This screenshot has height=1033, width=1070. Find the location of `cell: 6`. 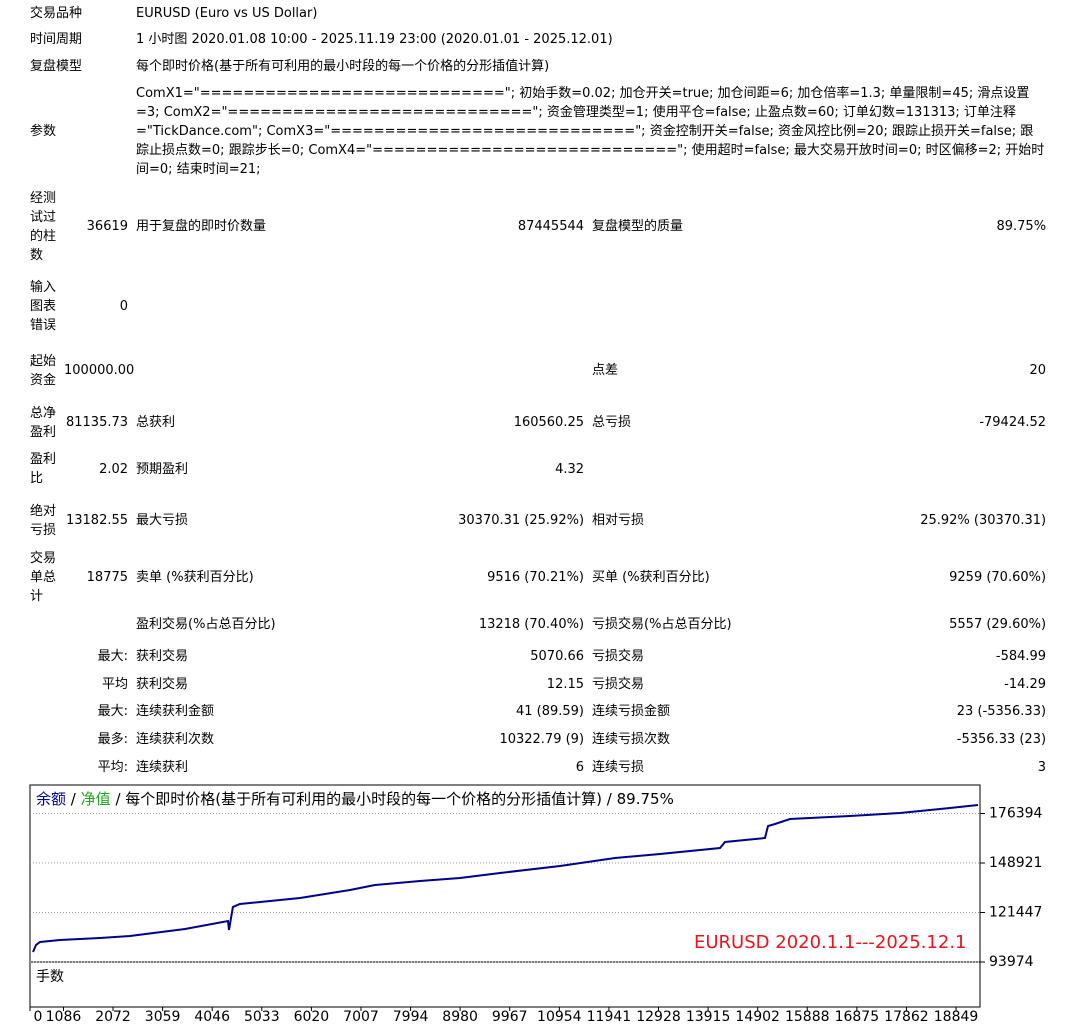

cell: 6 is located at coordinates (580, 767).